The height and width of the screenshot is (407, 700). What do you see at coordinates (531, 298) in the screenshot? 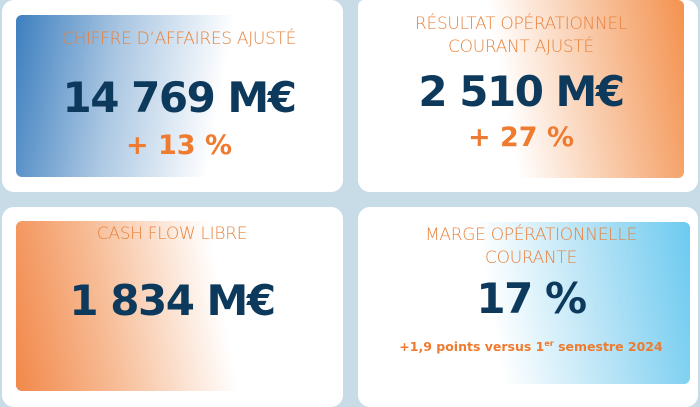
I see `kpi-value: 17 %` at bounding box center [531, 298].